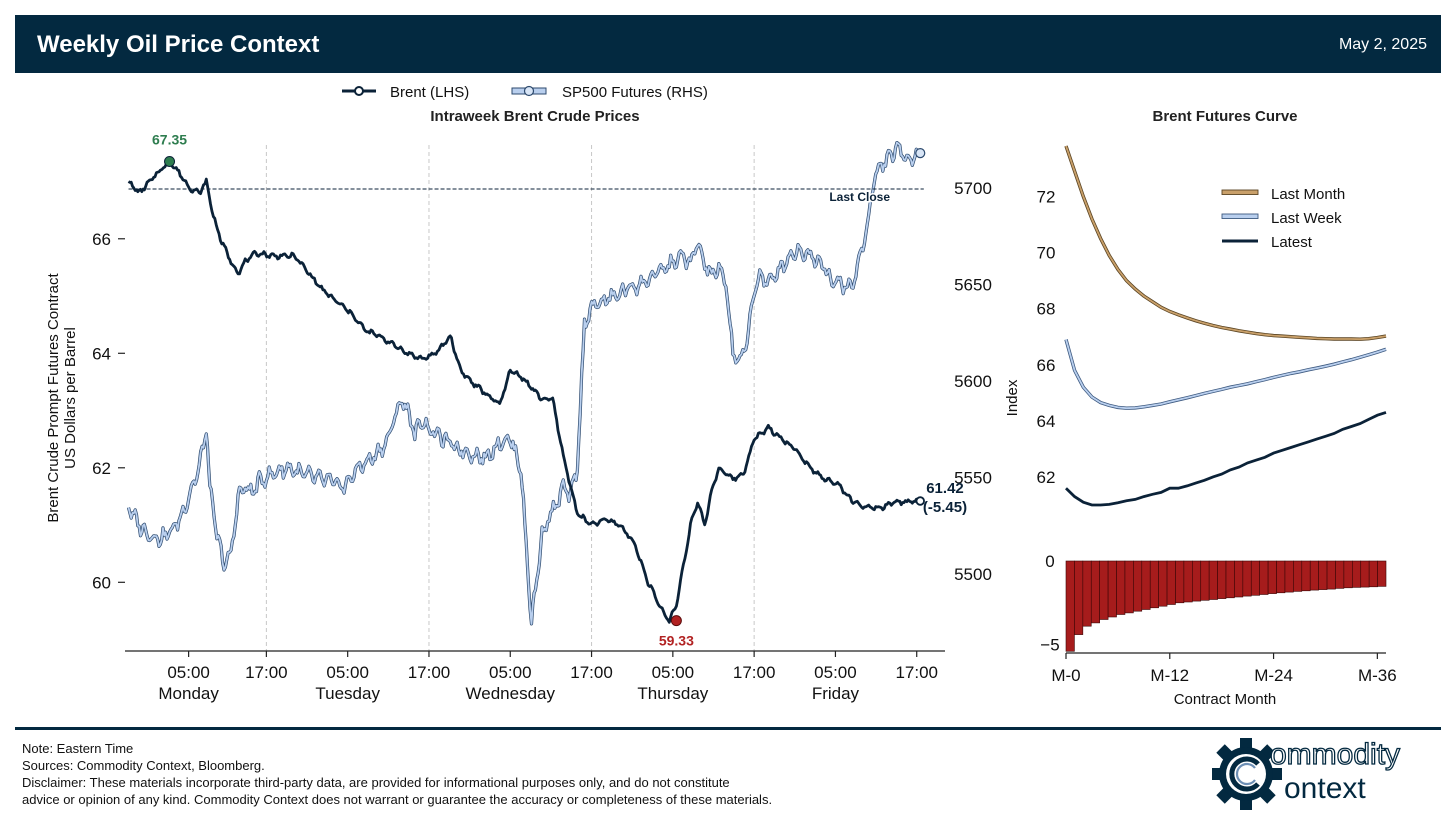  Describe the element at coordinates (1292, 242) in the screenshot. I see `legend-latest-label: Latest` at that location.